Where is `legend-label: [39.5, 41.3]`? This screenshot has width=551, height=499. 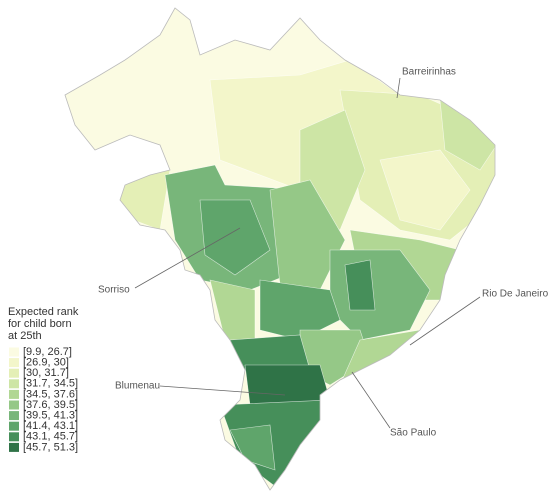
legend-label: [39.5, 41.3] is located at coordinates (50, 416).